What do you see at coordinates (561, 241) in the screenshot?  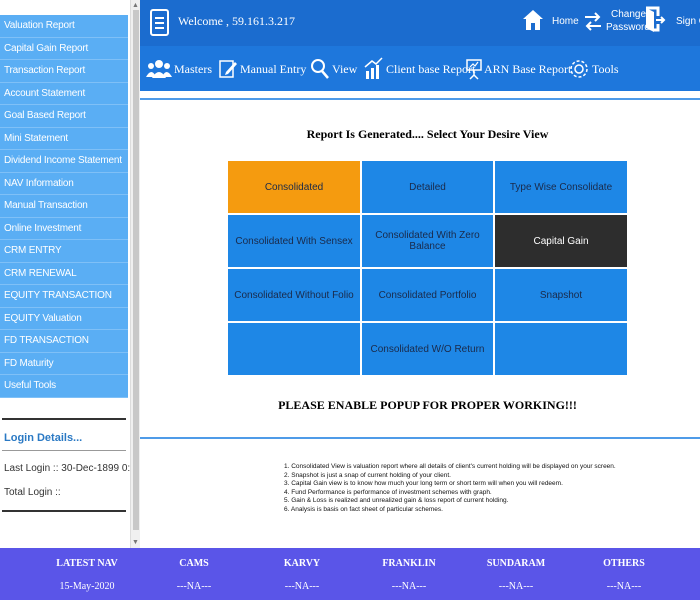 I see `view-option-capital-gain: Capital Gain` at bounding box center [561, 241].